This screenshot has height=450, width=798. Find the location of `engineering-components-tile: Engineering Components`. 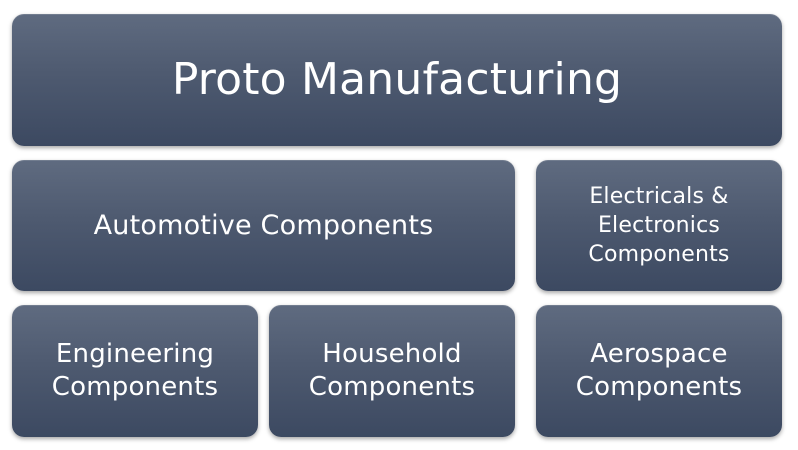

engineering-components-tile: Engineering Components is located at coordinates (135, 371).